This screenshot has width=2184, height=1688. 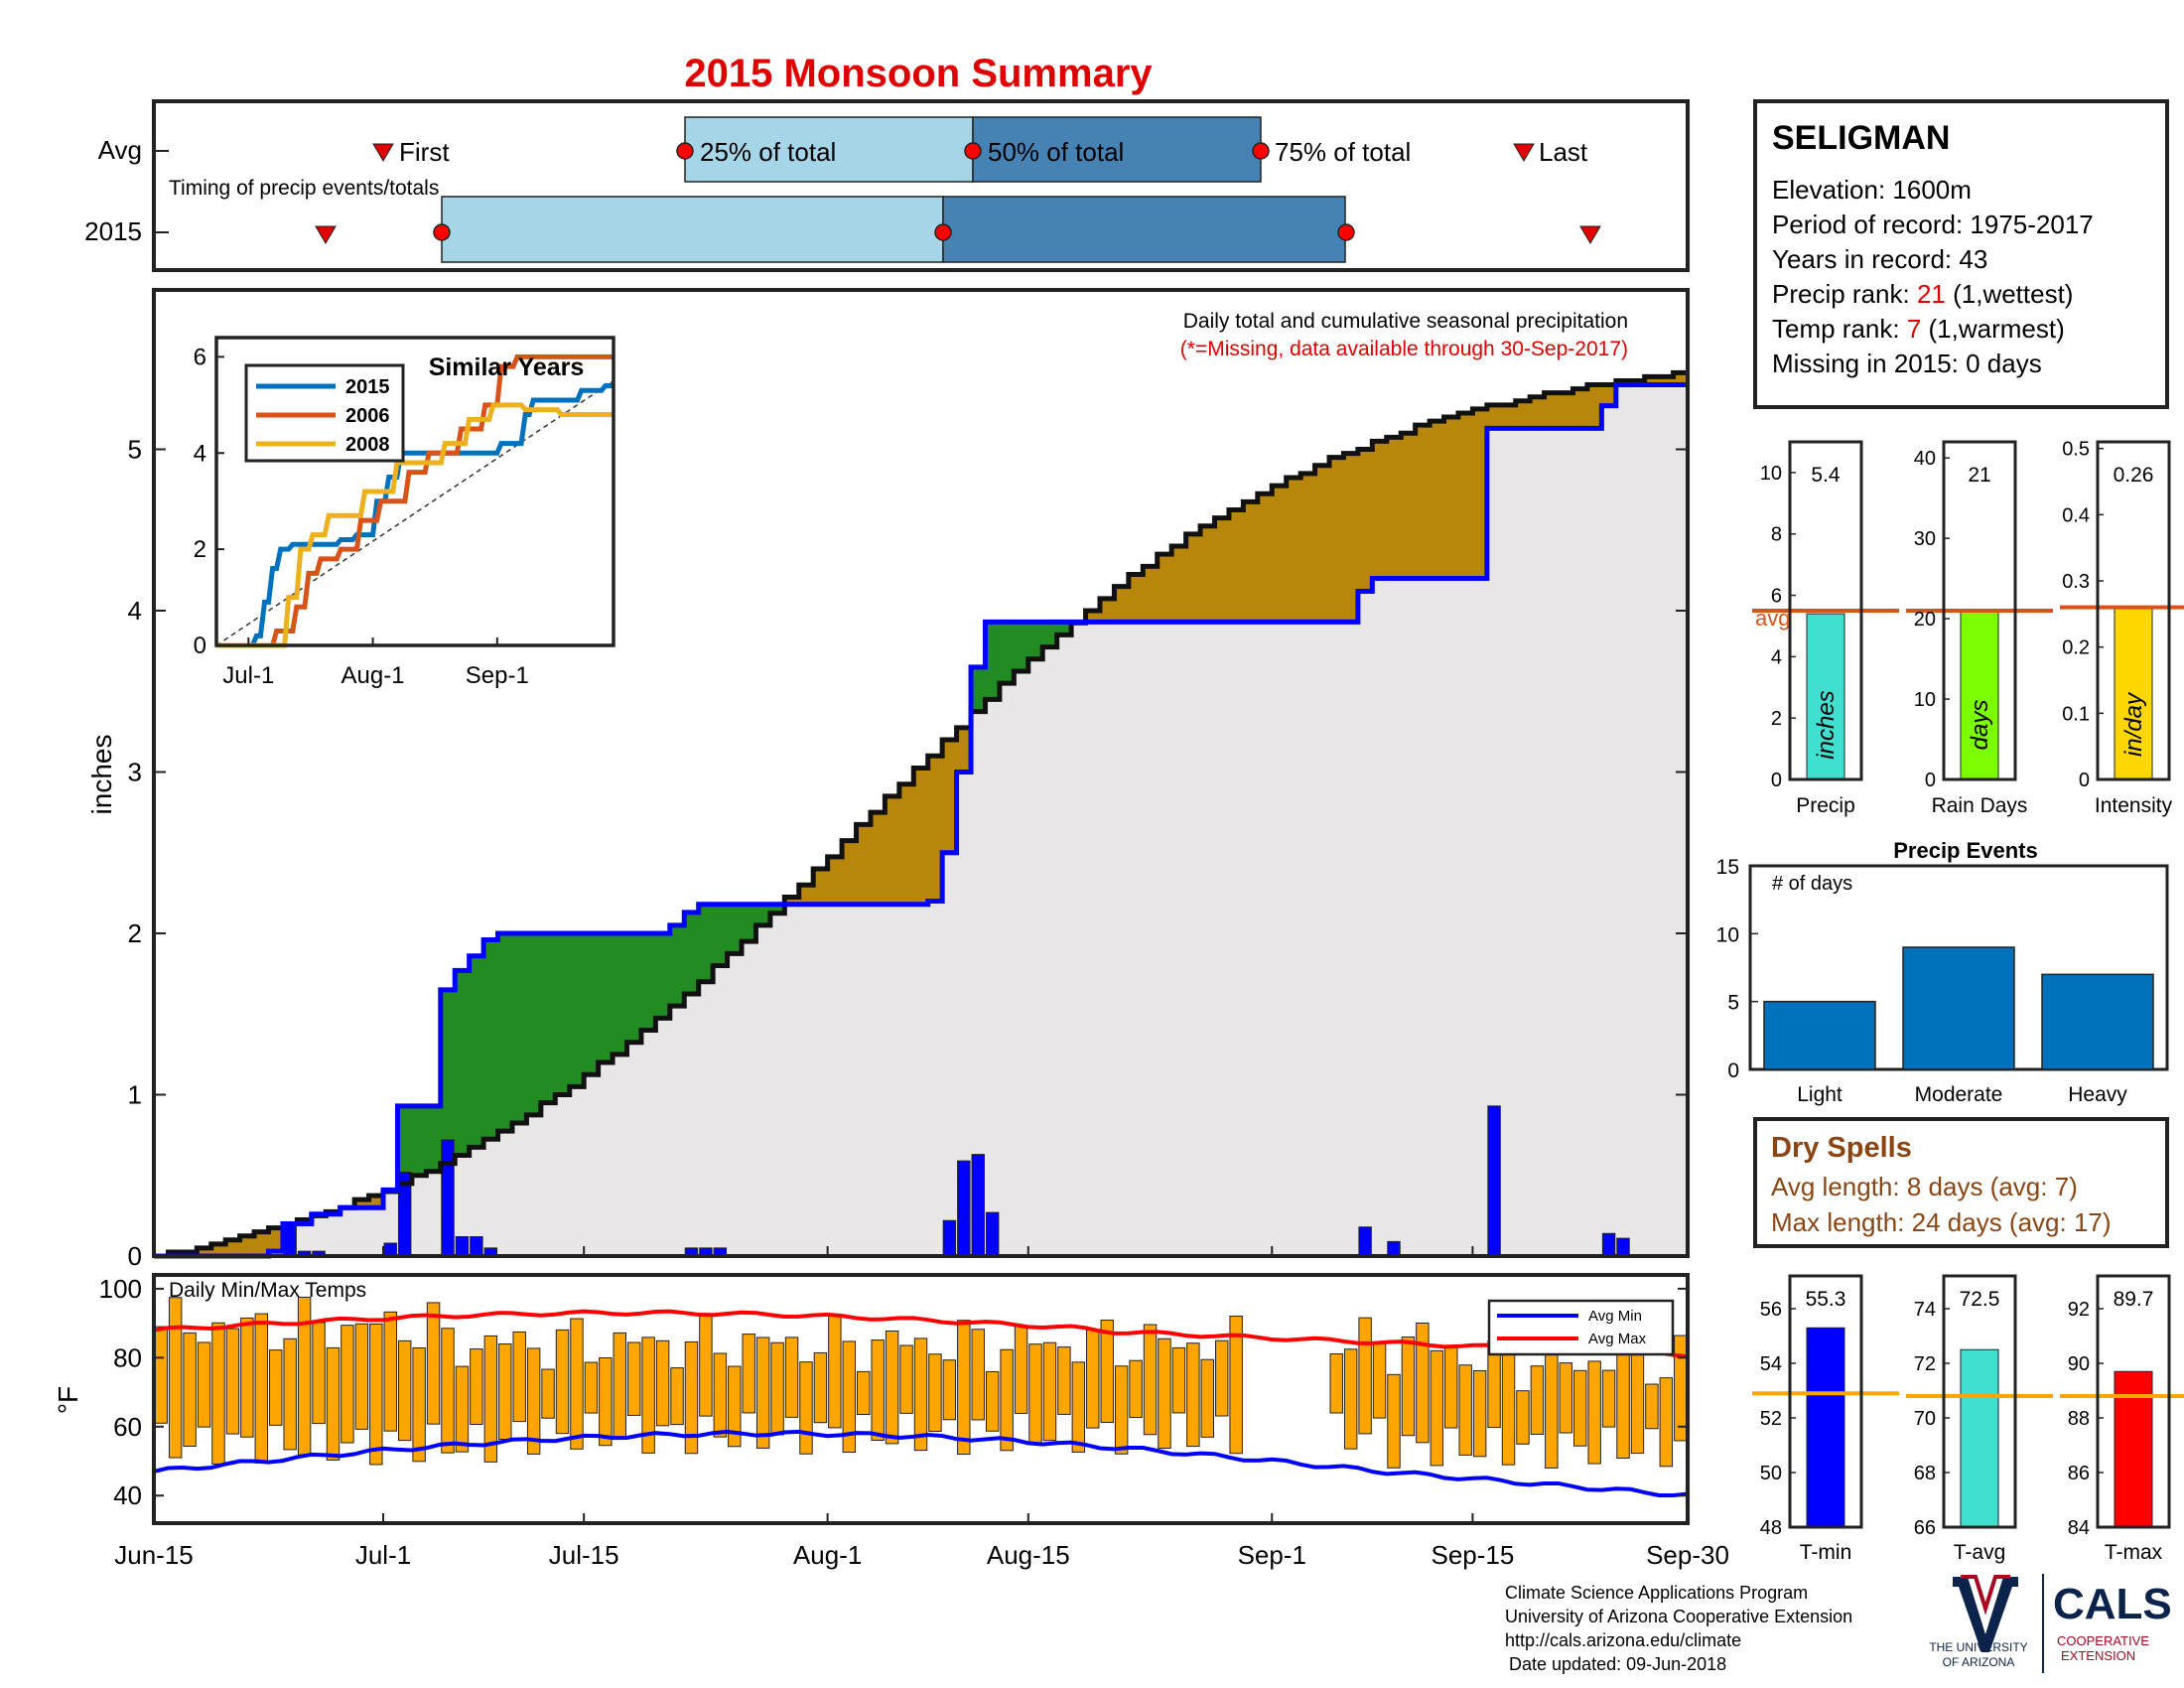 What do you see at coordinates (1826, 475) in the screenshot?
I see `summary-value-precip: 5.4` at bounding box center [1826, 475].